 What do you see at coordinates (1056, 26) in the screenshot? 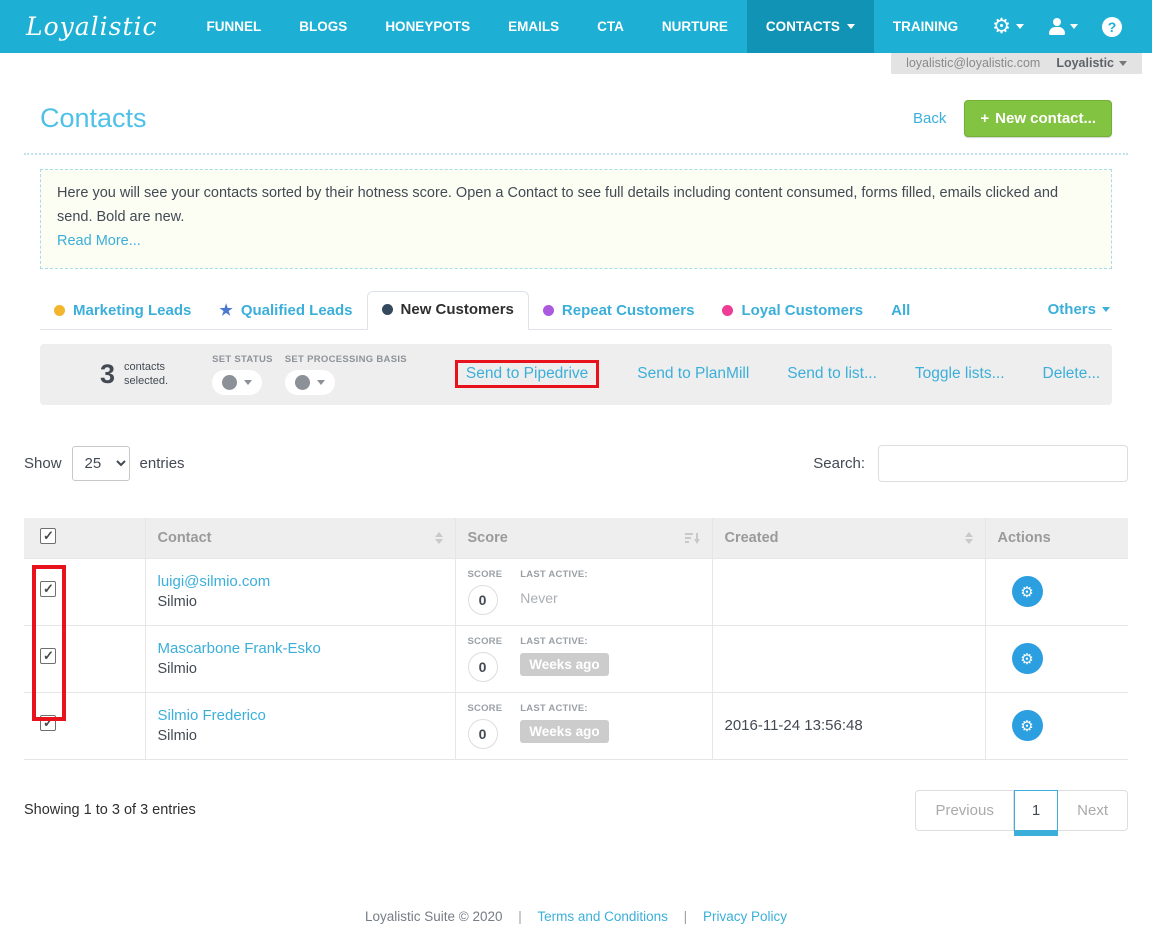
I see `user-icon` at bounding box center [1056, 26].